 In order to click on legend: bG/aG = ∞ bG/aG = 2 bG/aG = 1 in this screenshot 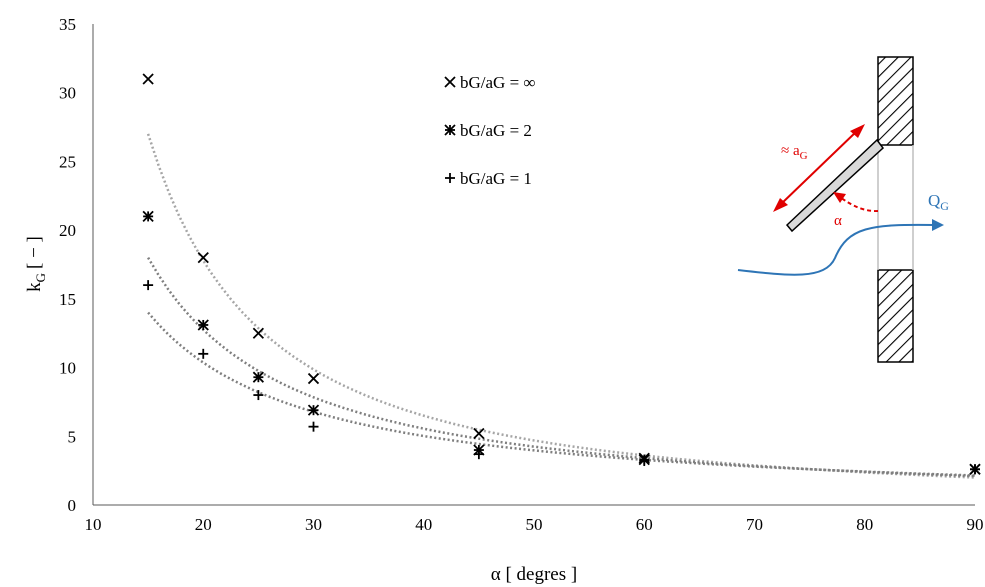, I will do `click(490, 130)`.